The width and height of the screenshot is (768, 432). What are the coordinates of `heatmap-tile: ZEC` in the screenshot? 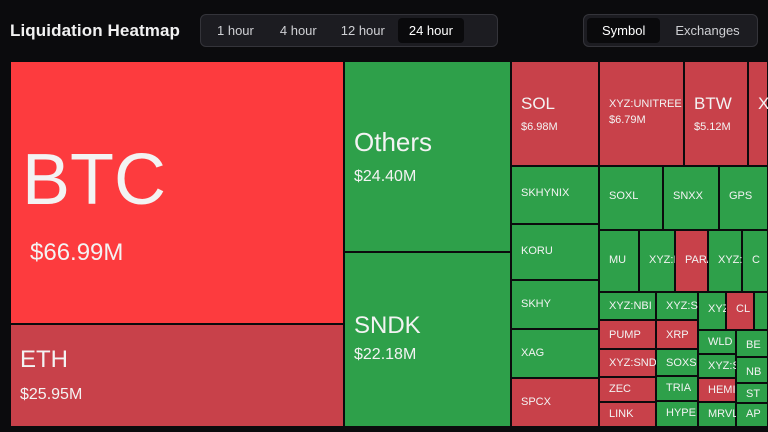 It's located at (627, 389).